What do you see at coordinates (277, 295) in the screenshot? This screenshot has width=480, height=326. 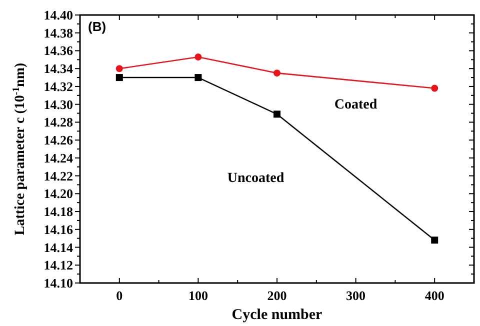 I see `x-tick-label: 200` at bounding box center [277, 295].